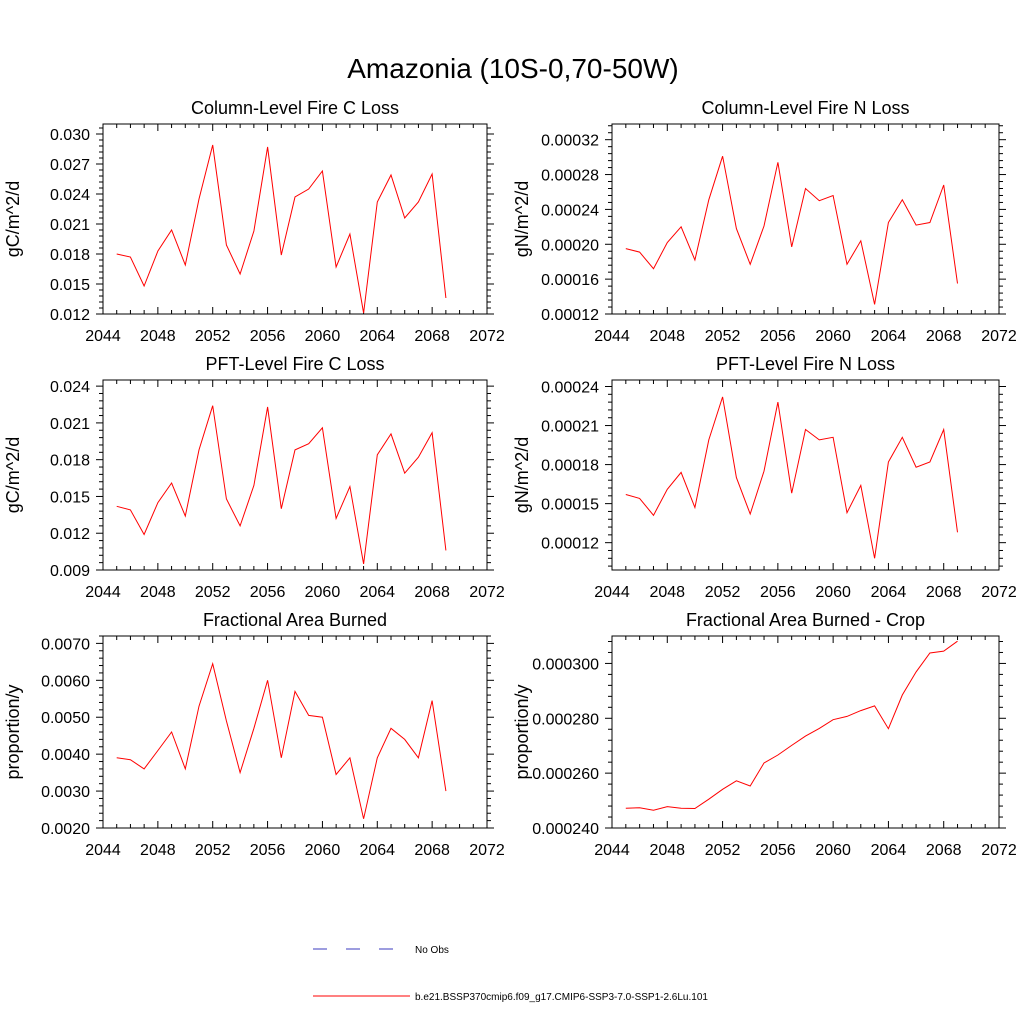 This screenshot has width=1024, height=1024. Describe the element at coordinates (70, 165) in the screenshot. I see `y-tick-label: 0.027` at that location.